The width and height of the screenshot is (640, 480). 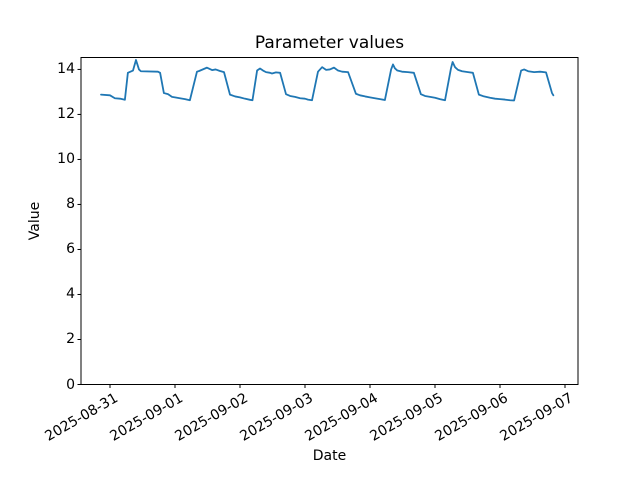 I want to click on data-line, so click(x=327, y=80).